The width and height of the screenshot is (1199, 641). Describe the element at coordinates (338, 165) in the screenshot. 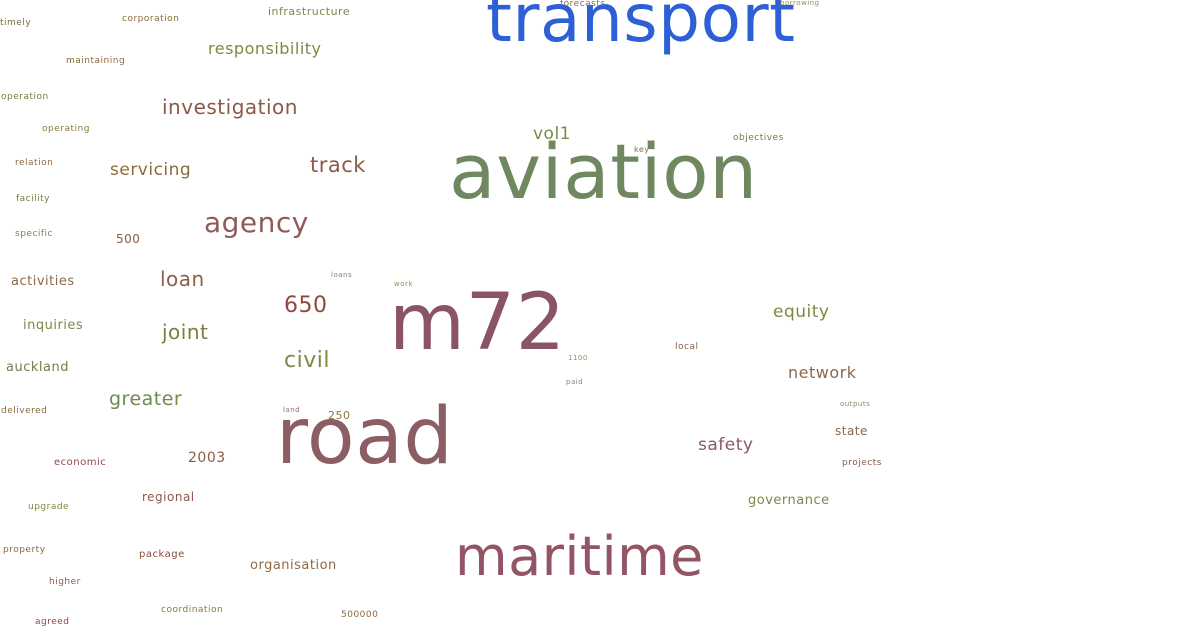

I see `word-track: track` at that location.